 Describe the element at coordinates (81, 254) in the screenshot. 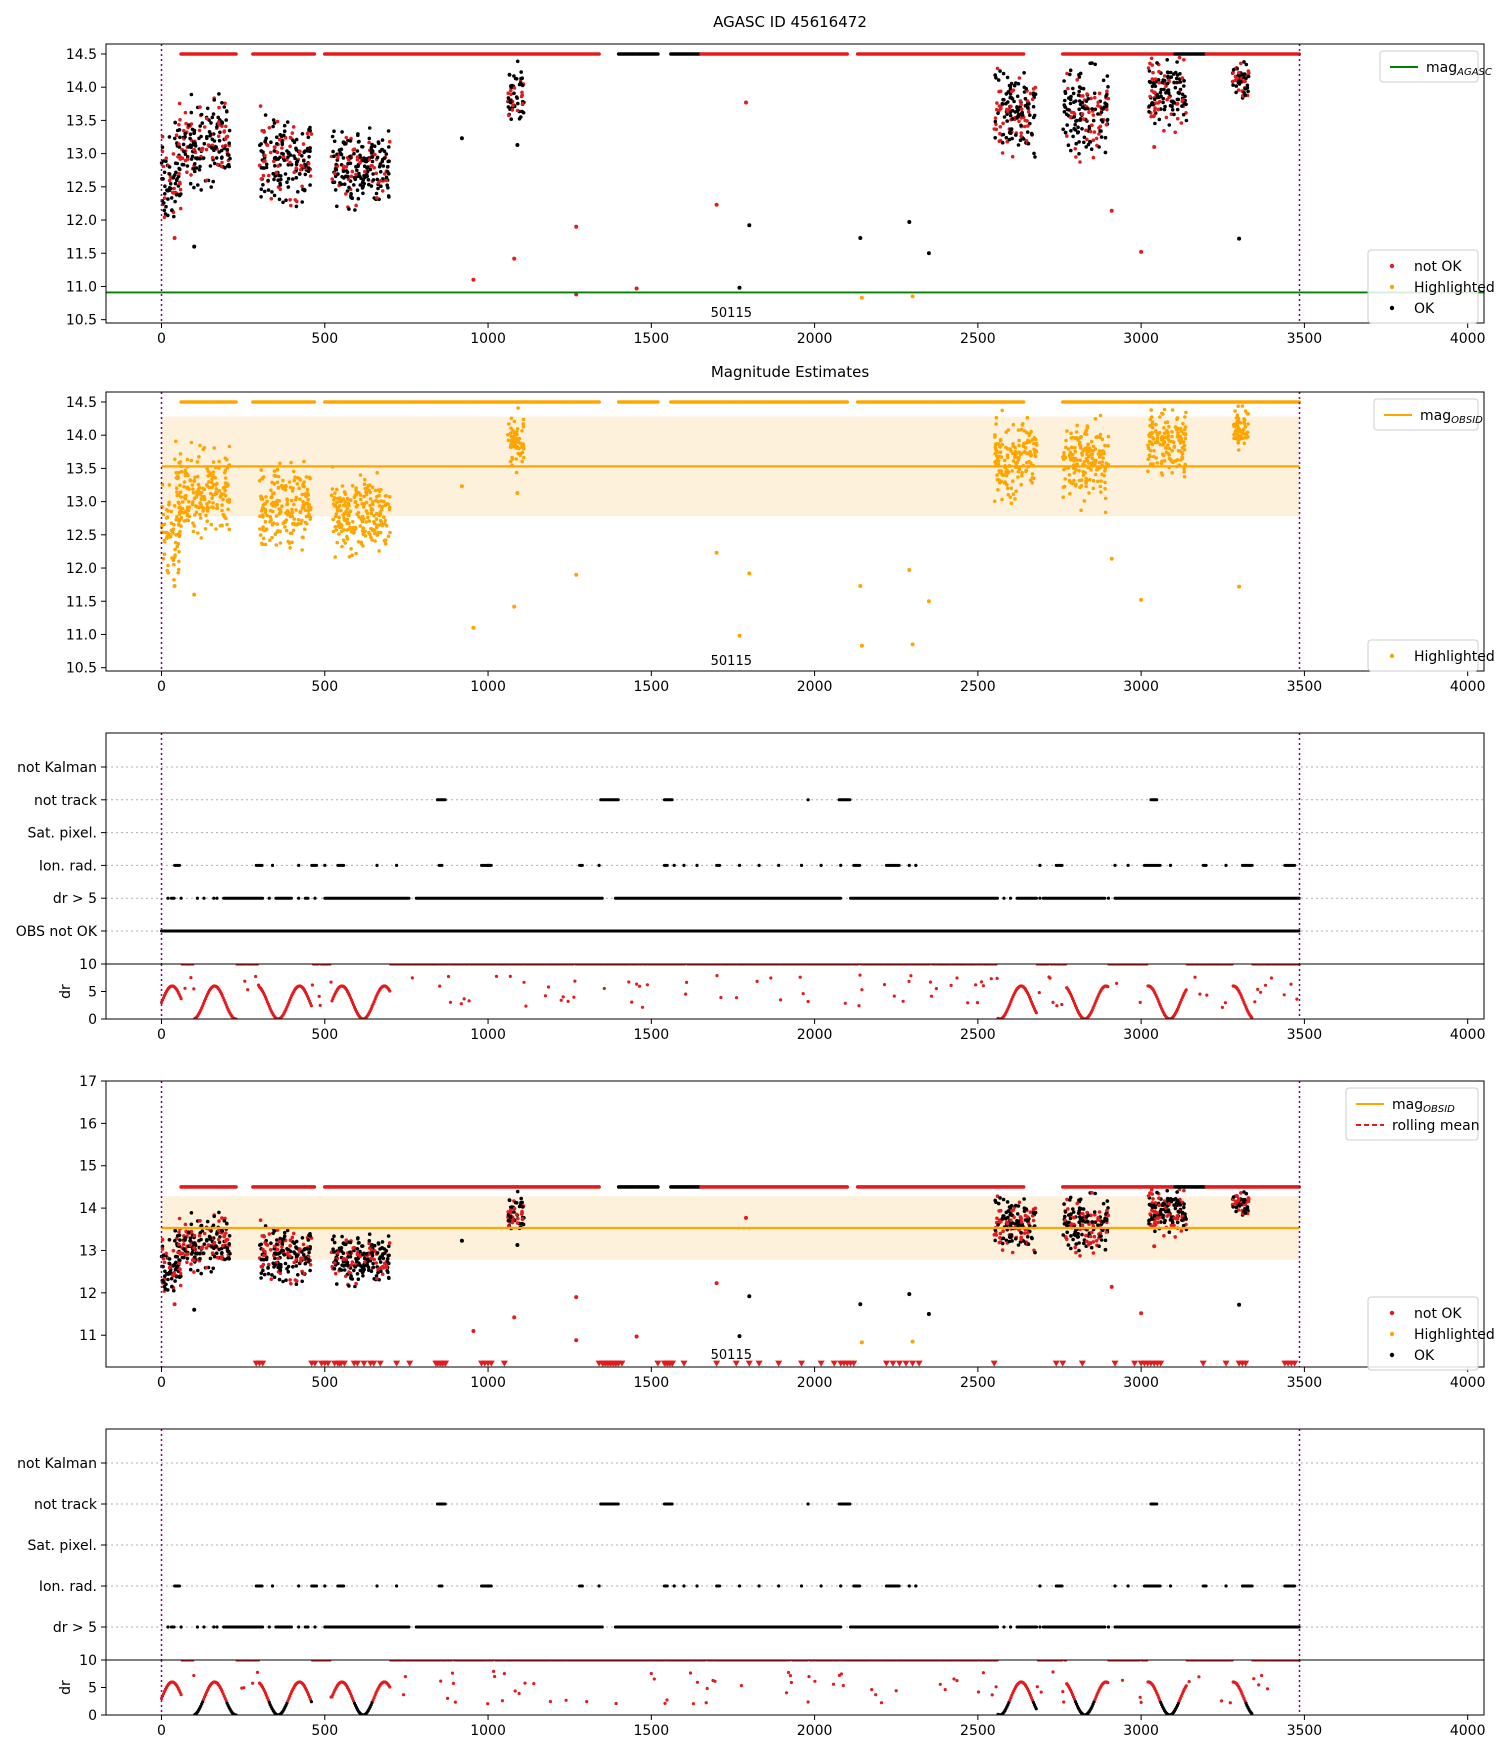

I see `y-tick-label: 11.5` at that location.